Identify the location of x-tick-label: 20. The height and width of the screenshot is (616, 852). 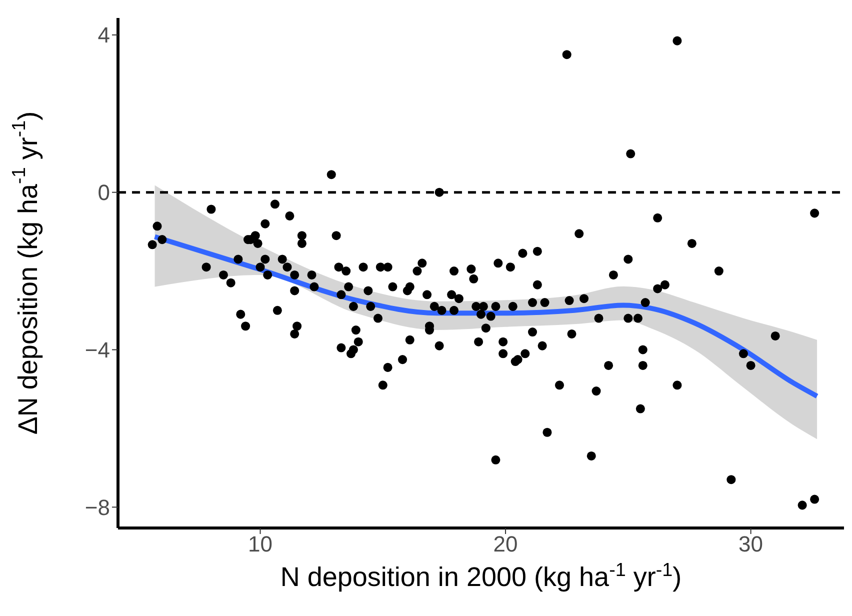
(505, 544).